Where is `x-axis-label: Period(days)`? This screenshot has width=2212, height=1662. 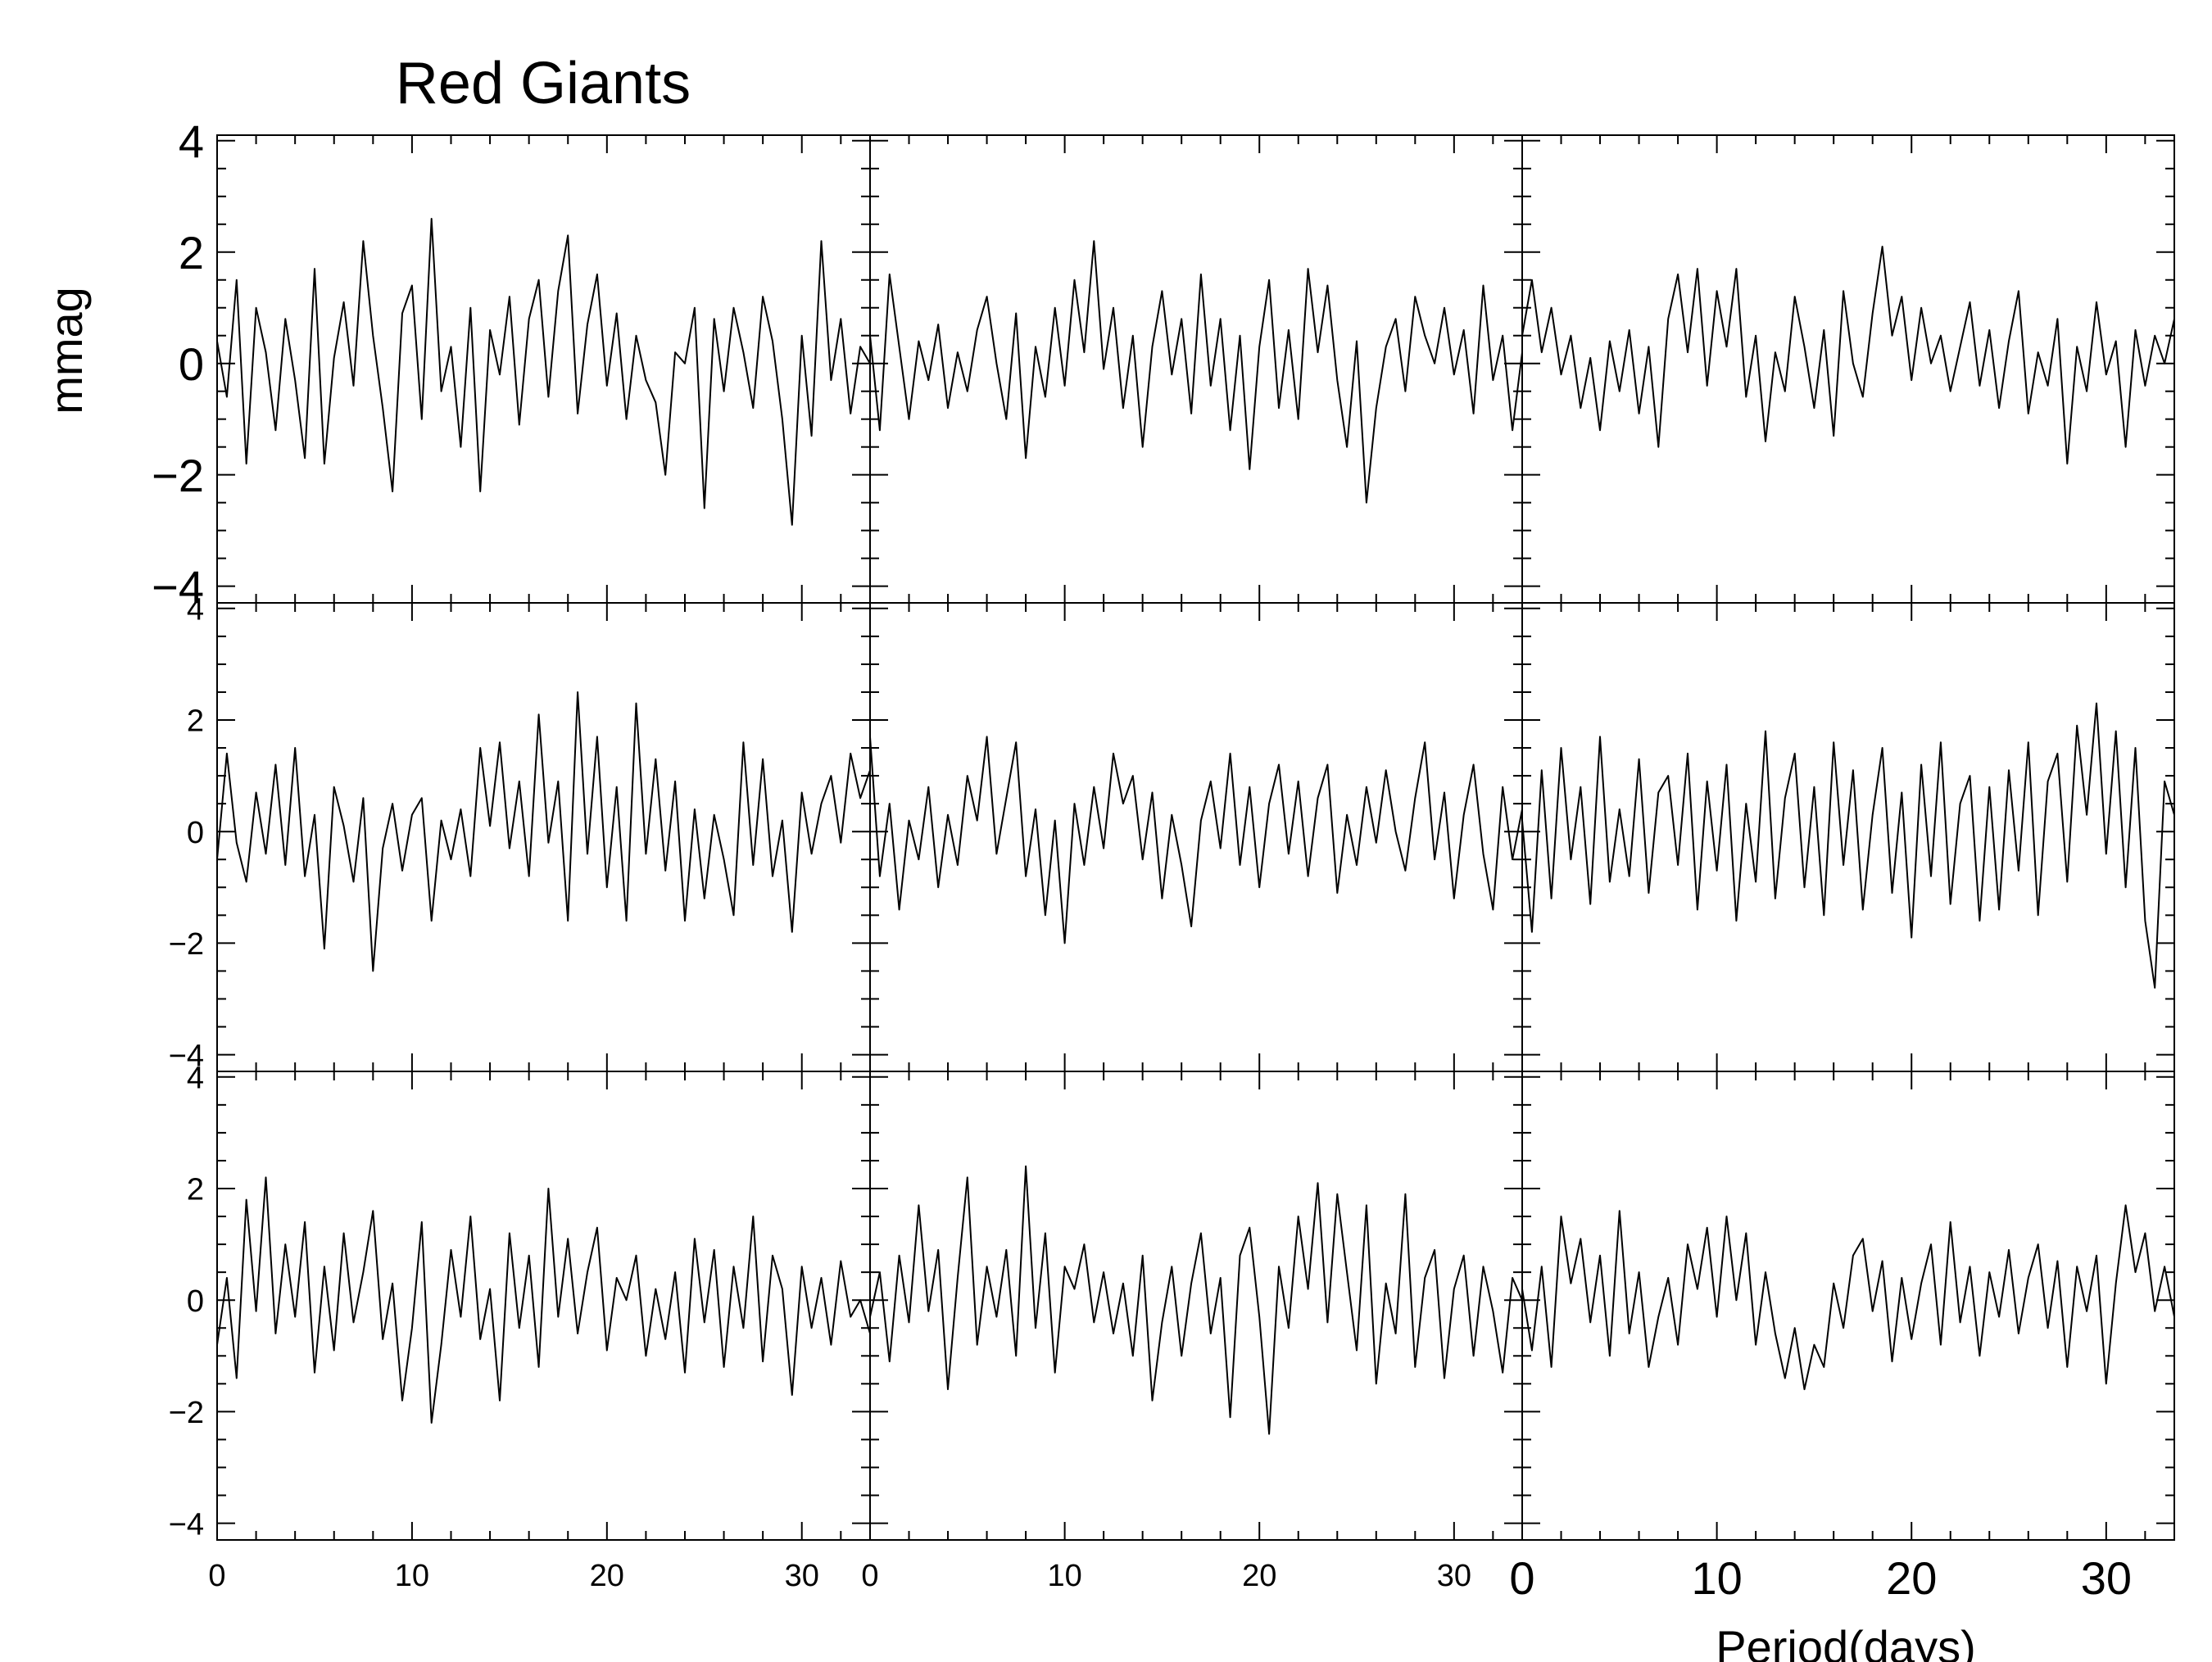
x-axis-label: Period(days) is located at coordinates (1845, 1641).